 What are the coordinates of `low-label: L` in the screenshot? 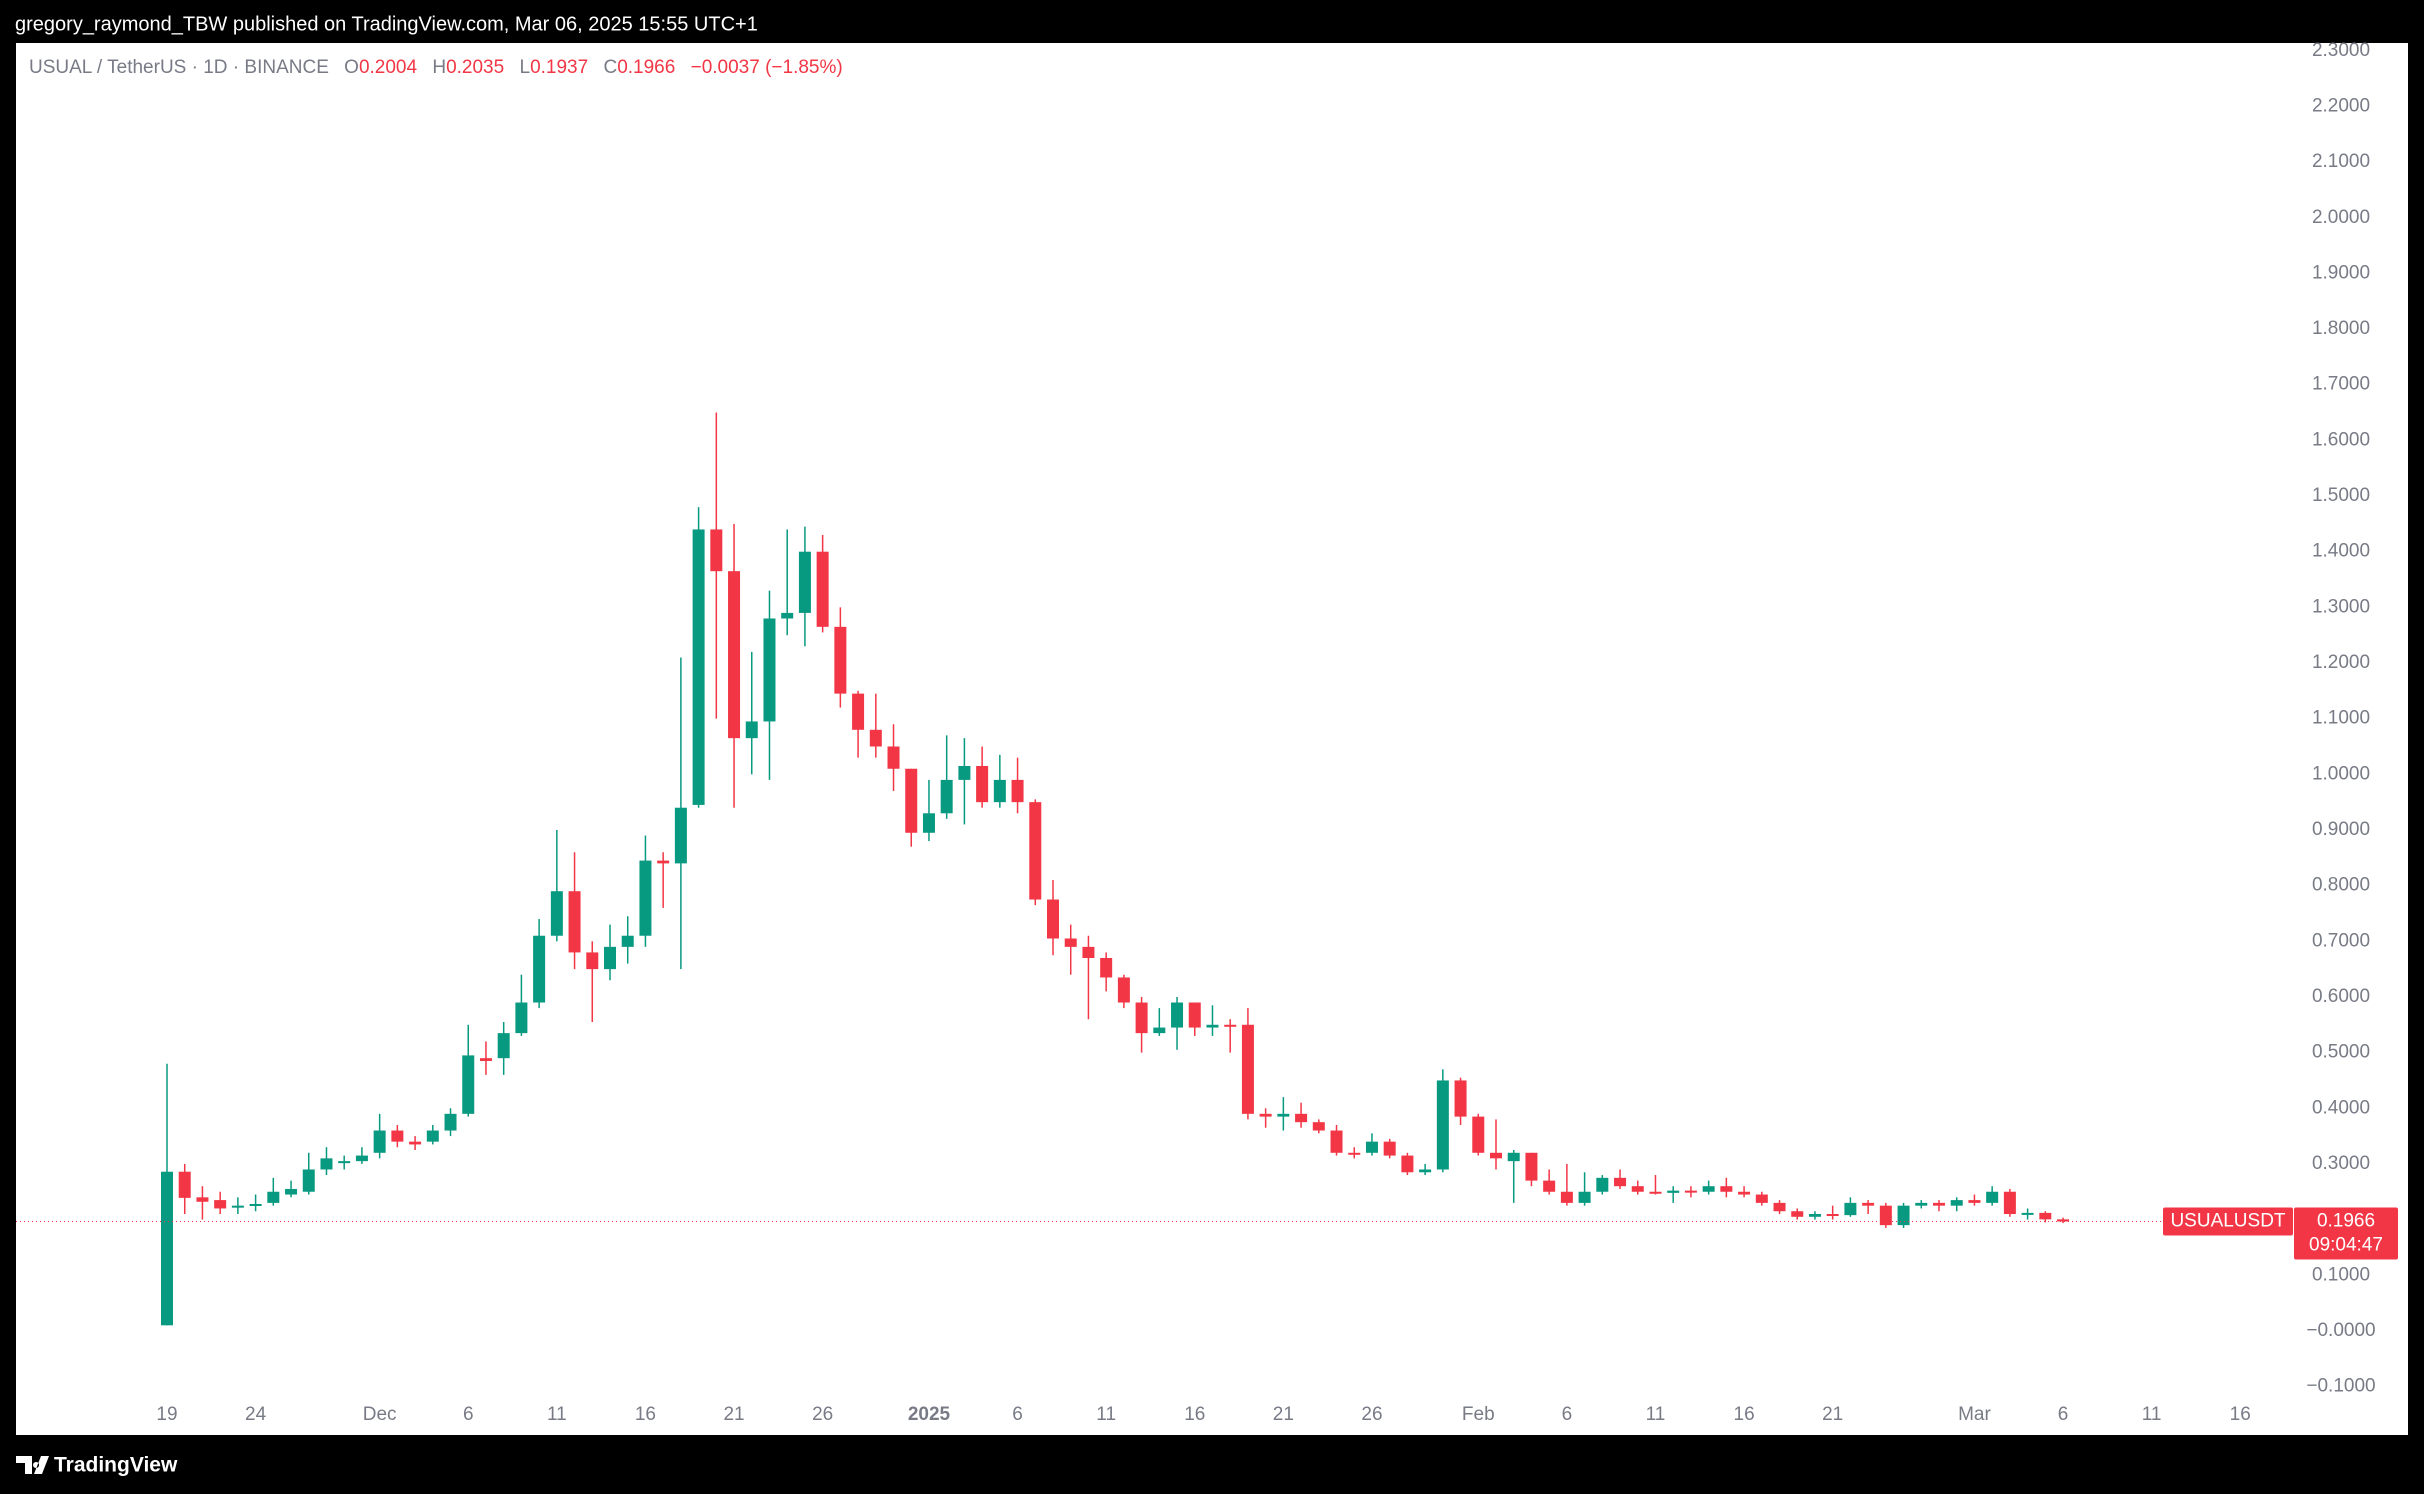 It's located at (524, 67).